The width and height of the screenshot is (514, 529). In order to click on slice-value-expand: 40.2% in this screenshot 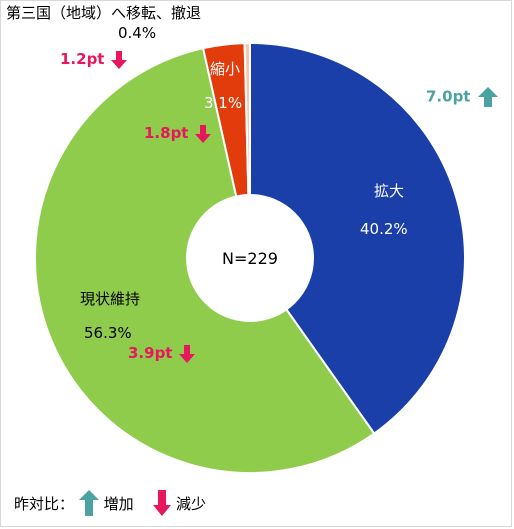, I will do `click(384, 229)`.